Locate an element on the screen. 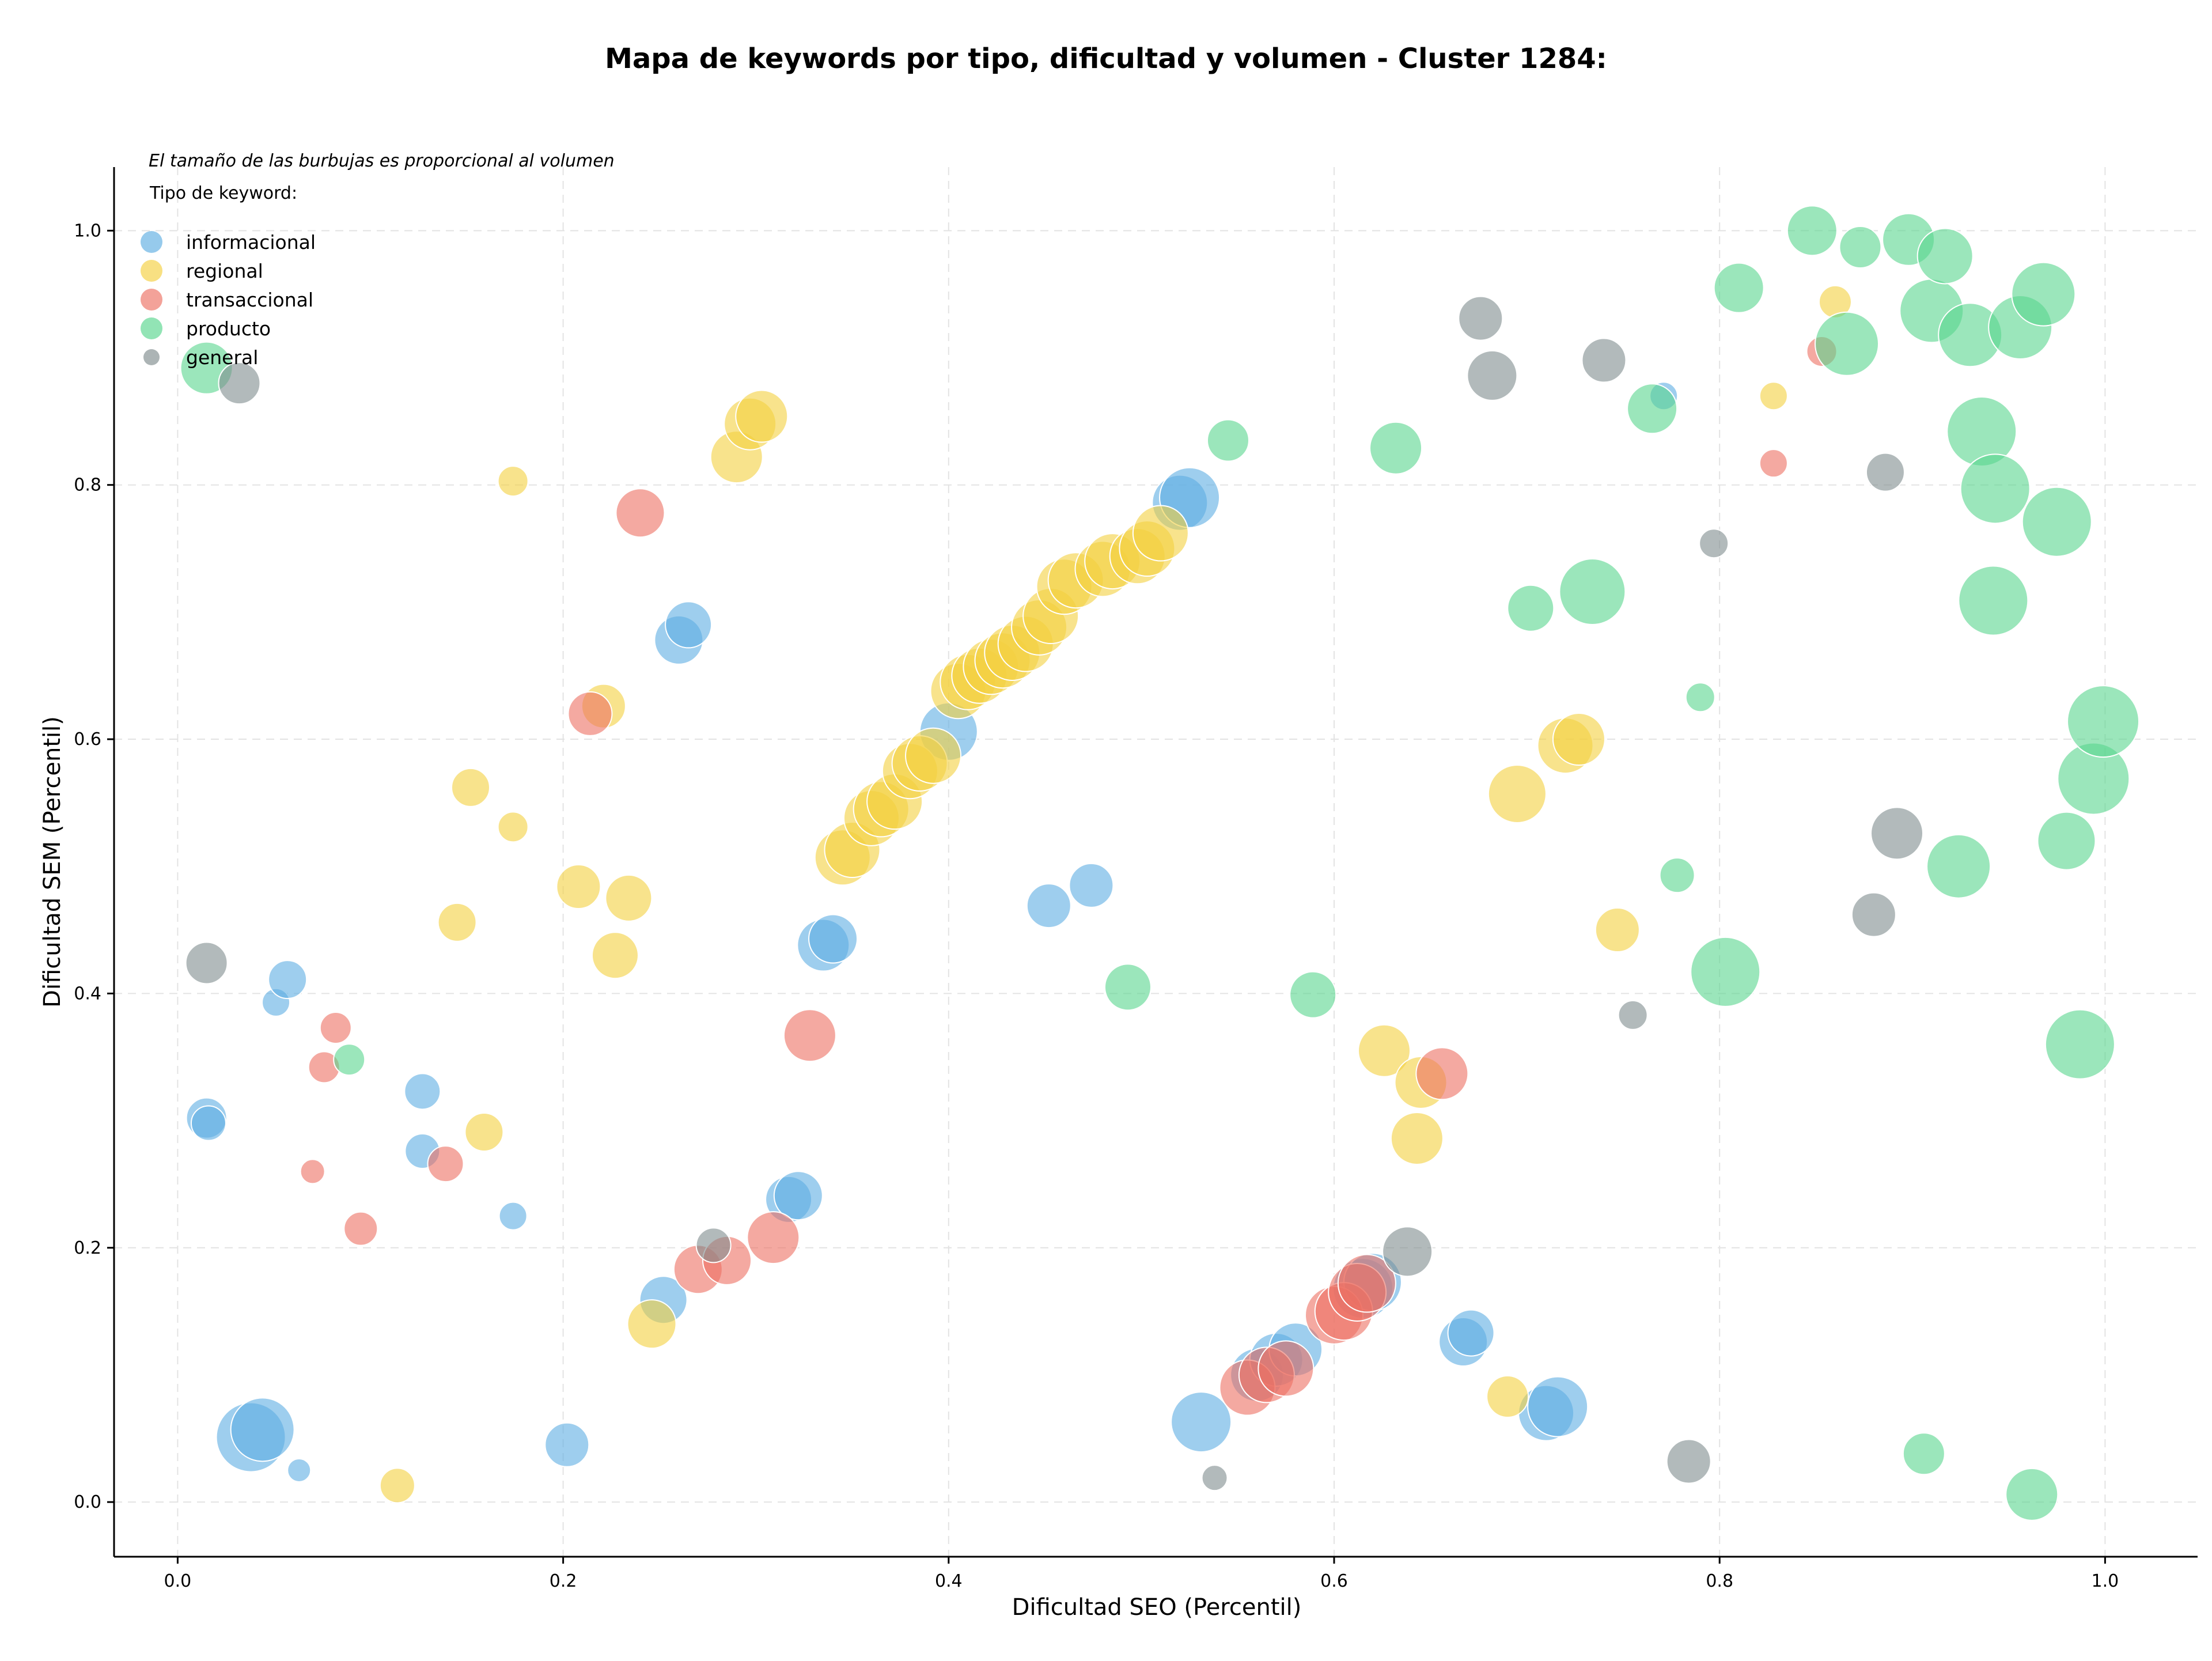 This screenshot has width=2212, height=1661. legend-marker-general is located at coordinates (151, 357).